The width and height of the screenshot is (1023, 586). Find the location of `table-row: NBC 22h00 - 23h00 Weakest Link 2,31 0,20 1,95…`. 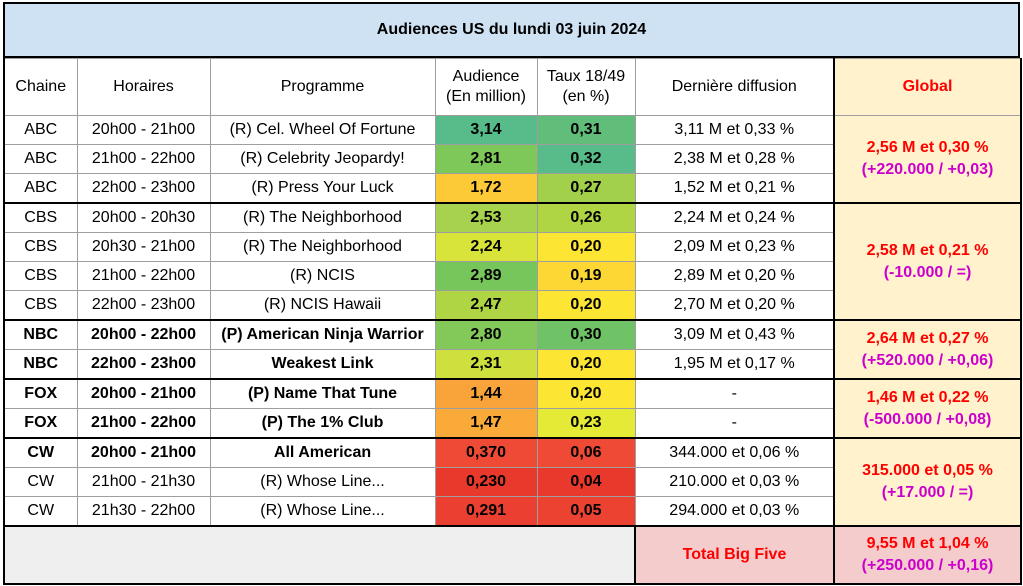

table-row: NBC 22h00 - 23h00 Weakest Link 2,31 0,20 1,95… is located at coordinates (512, 364).